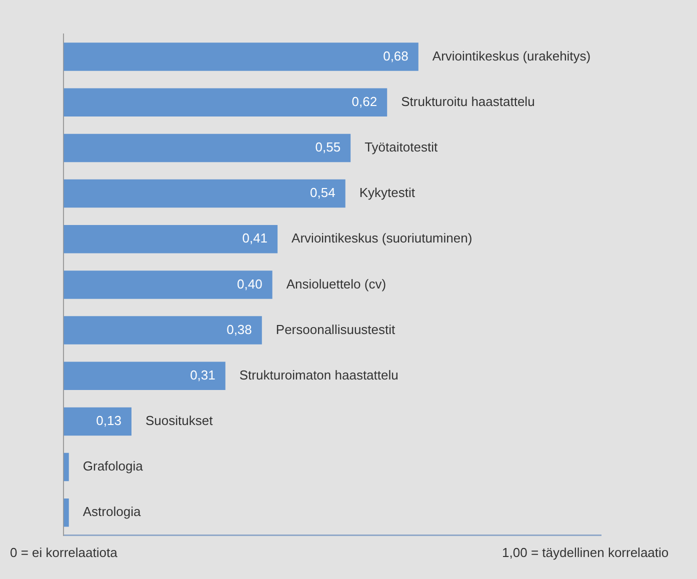 The image size is (697, 579). I want to click on y-tick-label: Työtaitotestit, so click(401, 147).